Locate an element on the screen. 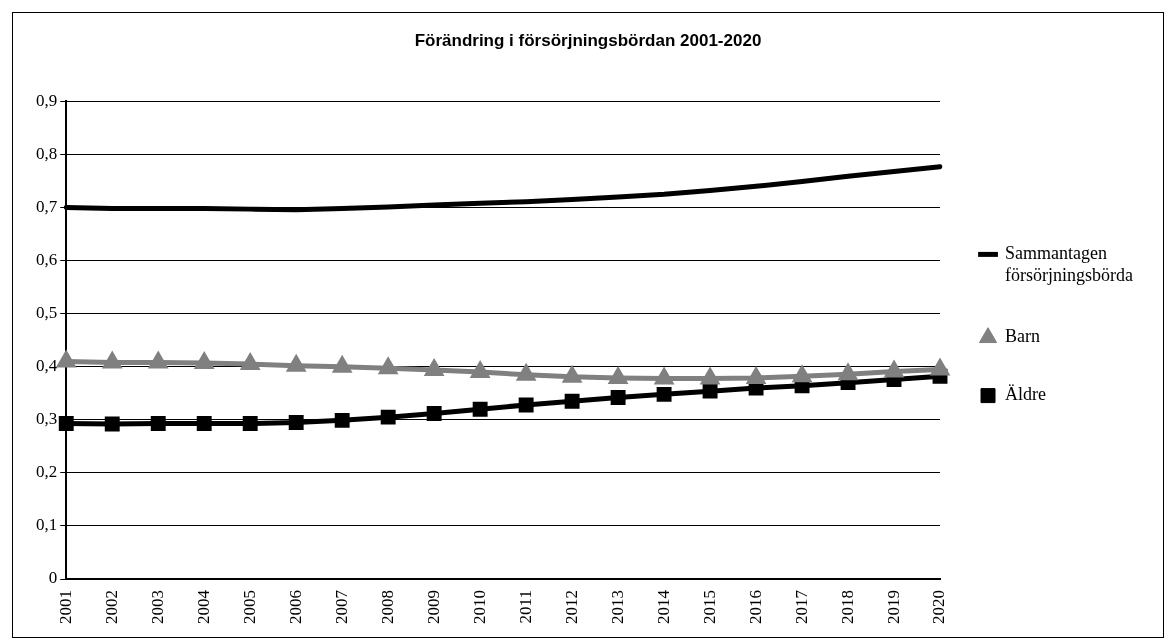 This screenshot has height=641, width=1168. y-tick-label: 0,8 is located at coordinates (47, 153).